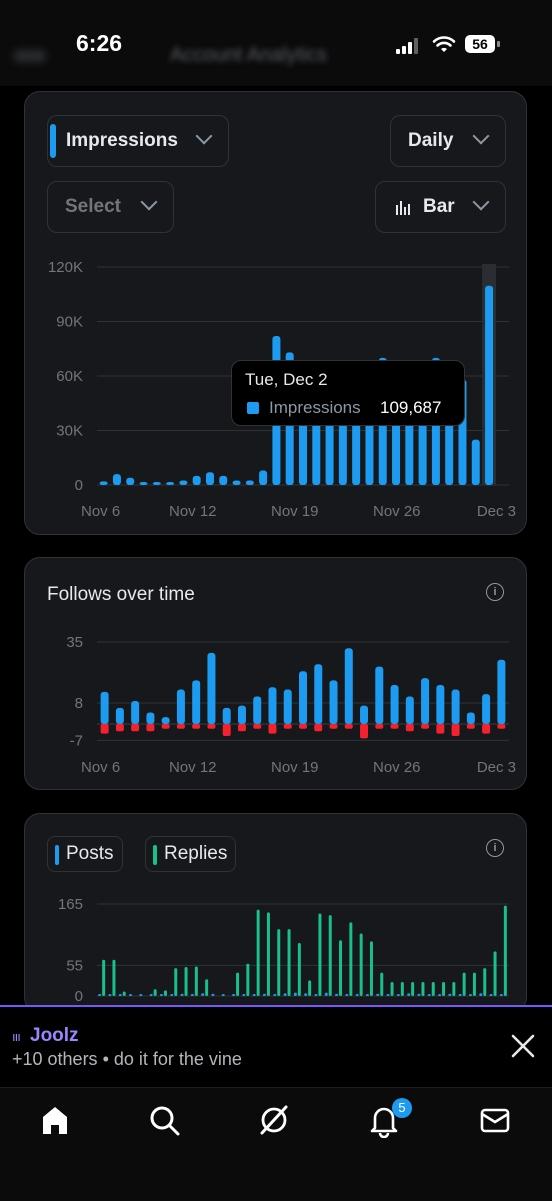  What do you see at coordinates (495, 1120) in the screenshot?
I see `mail-icon` at bounding box center [495, 1120].